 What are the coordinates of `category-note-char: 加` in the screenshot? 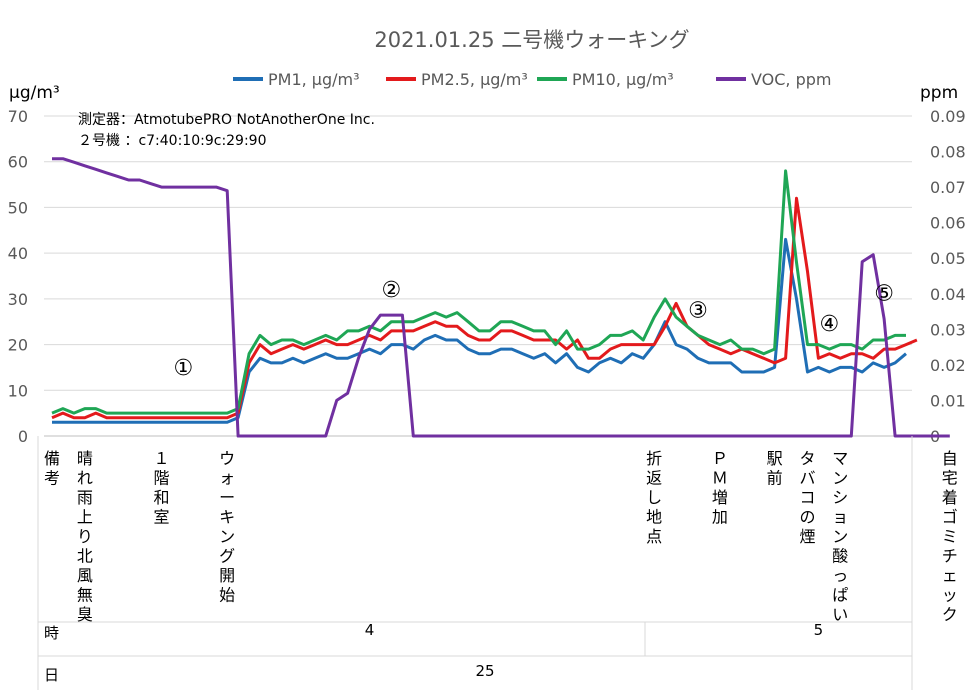 It's located at (720, 517).